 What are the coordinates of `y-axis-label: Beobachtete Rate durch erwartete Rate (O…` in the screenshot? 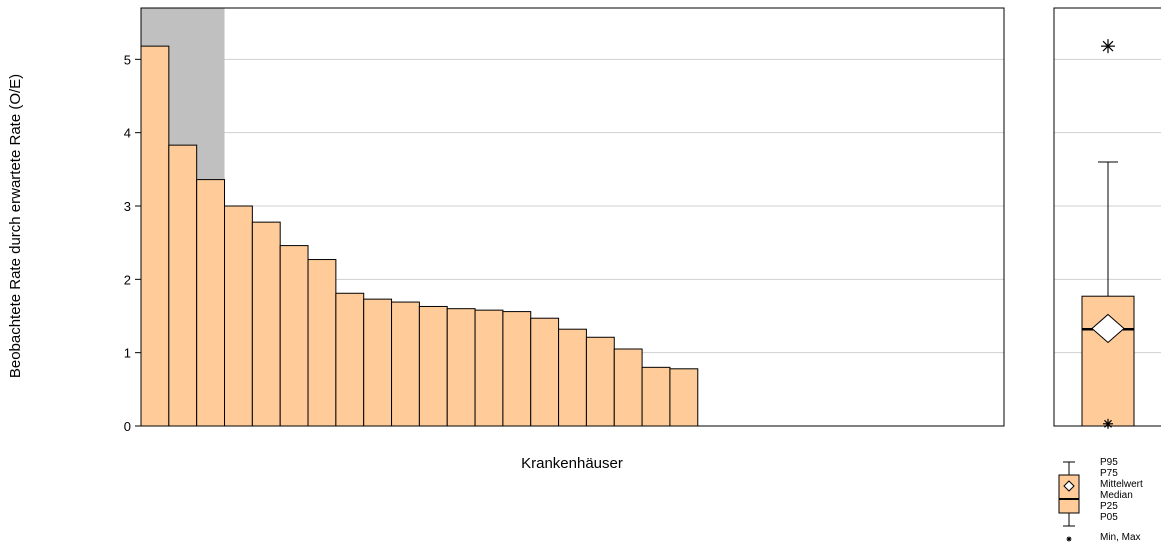 It's located at (15, 226).